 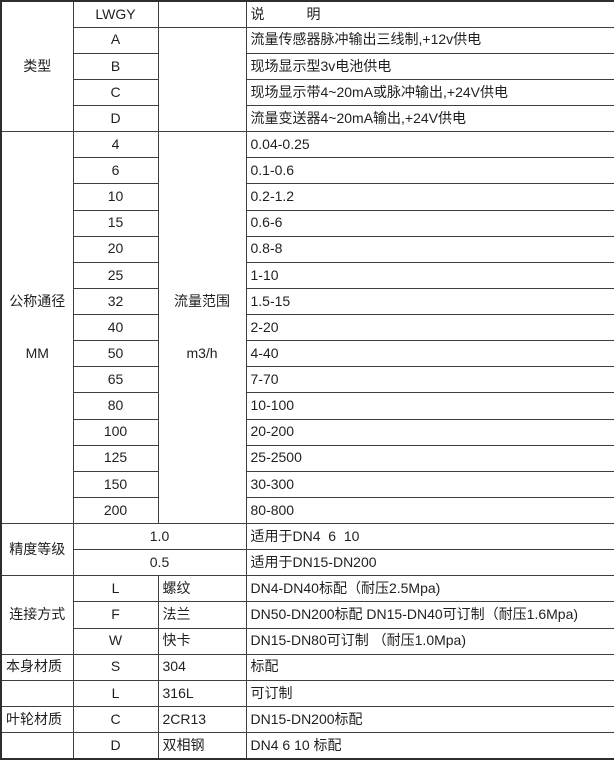 What do you see at coordinates (429, 171) in the screenshot?
I see `flow-range-cell: 0.1-0.6` at bounding box center [429, 171].